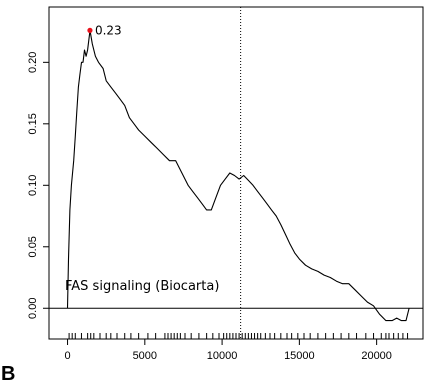  Describe the element at coordinates (33, 246) in the screenshot. I see `y-tick-label: 0.05` at that location.